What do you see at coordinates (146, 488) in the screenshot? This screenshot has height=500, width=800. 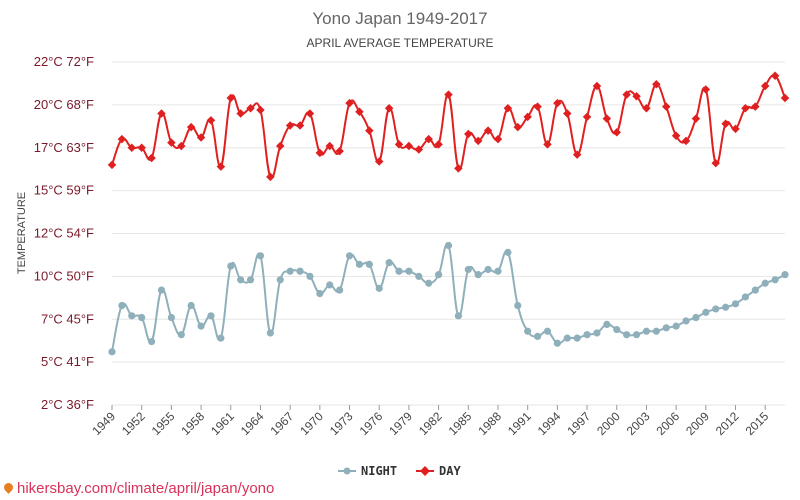 I see `watermark-text: hikersbay.com/climate/april/japan/yono` at bounding box center [146, 488].